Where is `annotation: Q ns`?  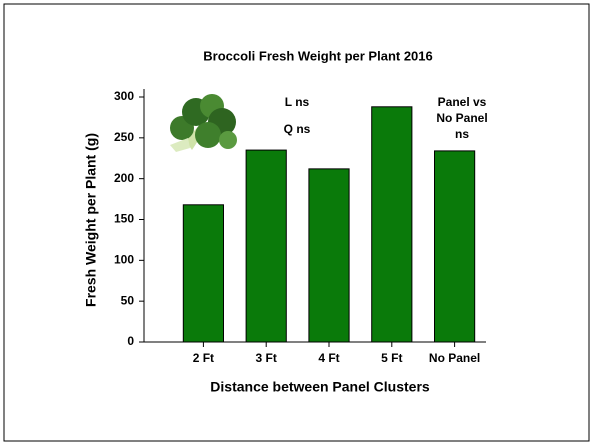
annotation: Q ns is located at coordinates (297, 129).